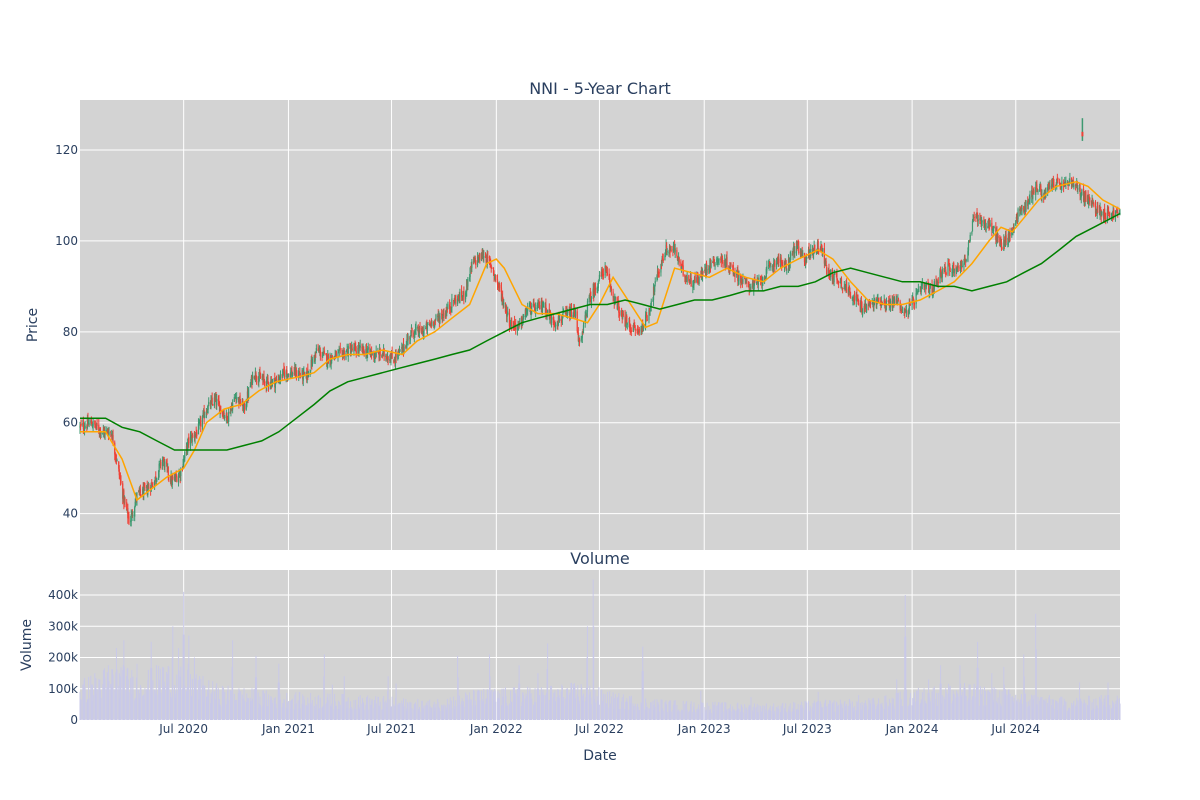  What do you see at coordinates (63, 626) in the screenshot?
I see `volume-y-tick-label: 300k` at bounding box center [63, 626].